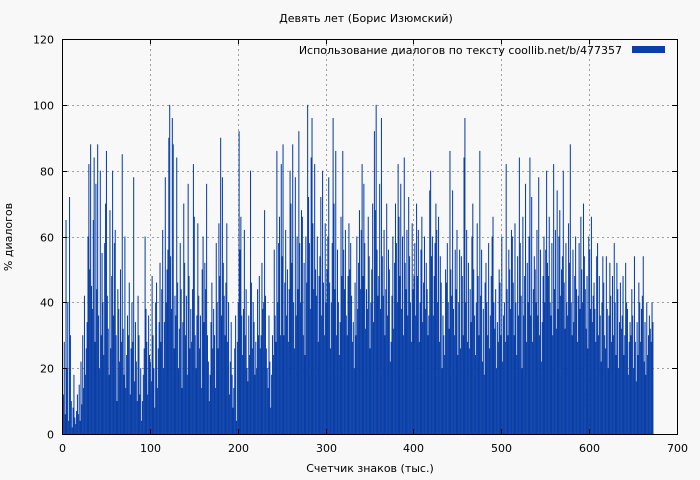 This screenshot has height=480, width=700. What do you see at coordinates (370, 468) in the screenshot?
I see `x-axis-label: Счетчик знаков (тыс.)` at bounding box center [370, 468].